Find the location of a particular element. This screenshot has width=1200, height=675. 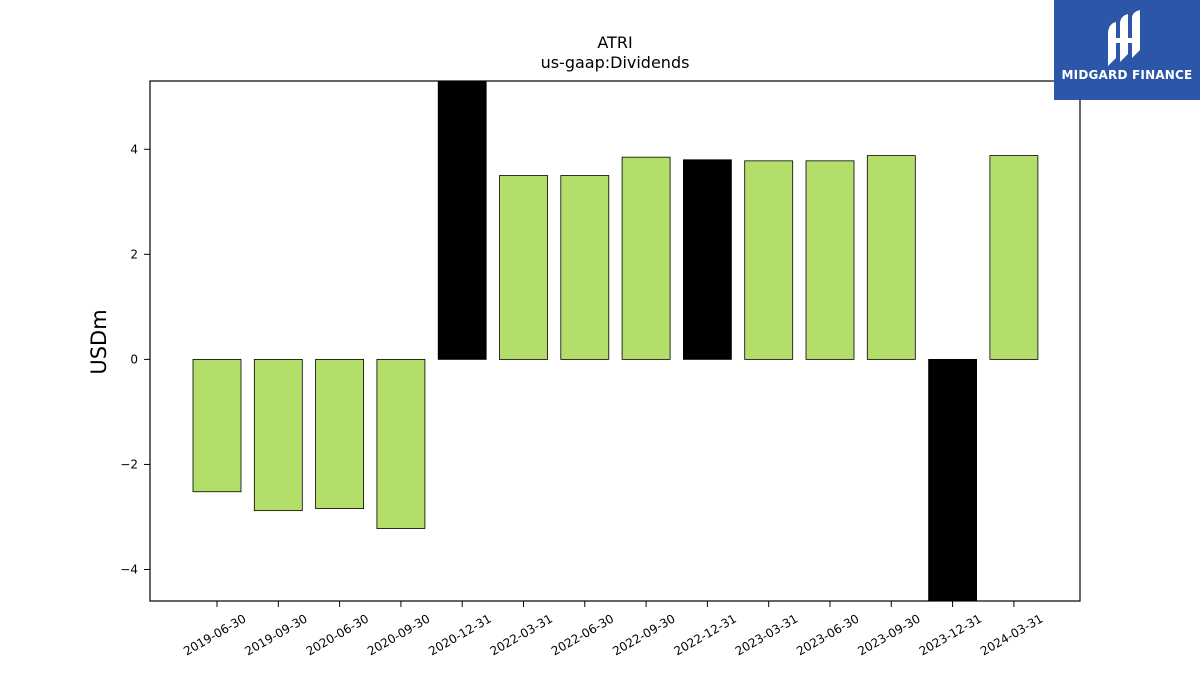

midgard-finance-logo: MIDGARD FINANCE is located at coordinates (1127, 50).